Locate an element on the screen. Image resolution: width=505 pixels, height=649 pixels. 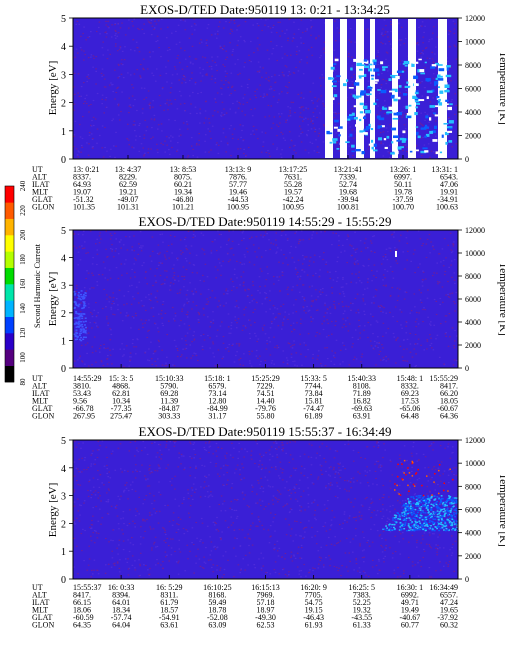
y-tick-label: 5 is located at coordinates (63, 231).